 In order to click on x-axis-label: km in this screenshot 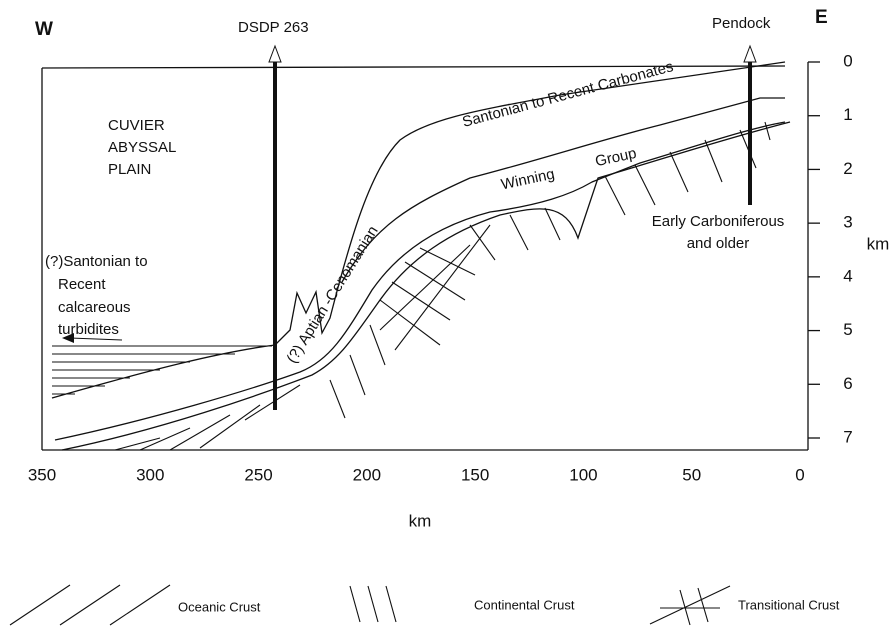, I will do `click(420, 520)`.